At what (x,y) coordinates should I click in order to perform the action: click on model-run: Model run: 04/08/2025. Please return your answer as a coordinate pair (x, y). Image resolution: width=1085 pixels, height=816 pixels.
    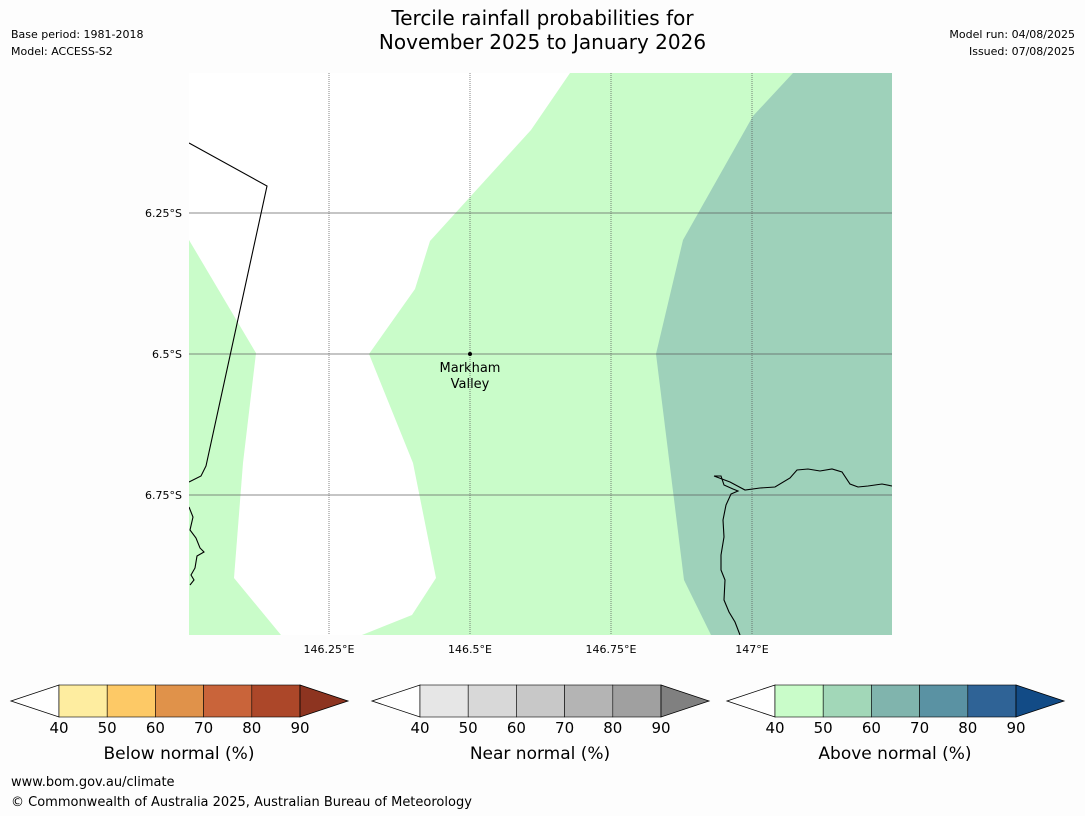
    Looking at the image, I should click on (1012, 34).